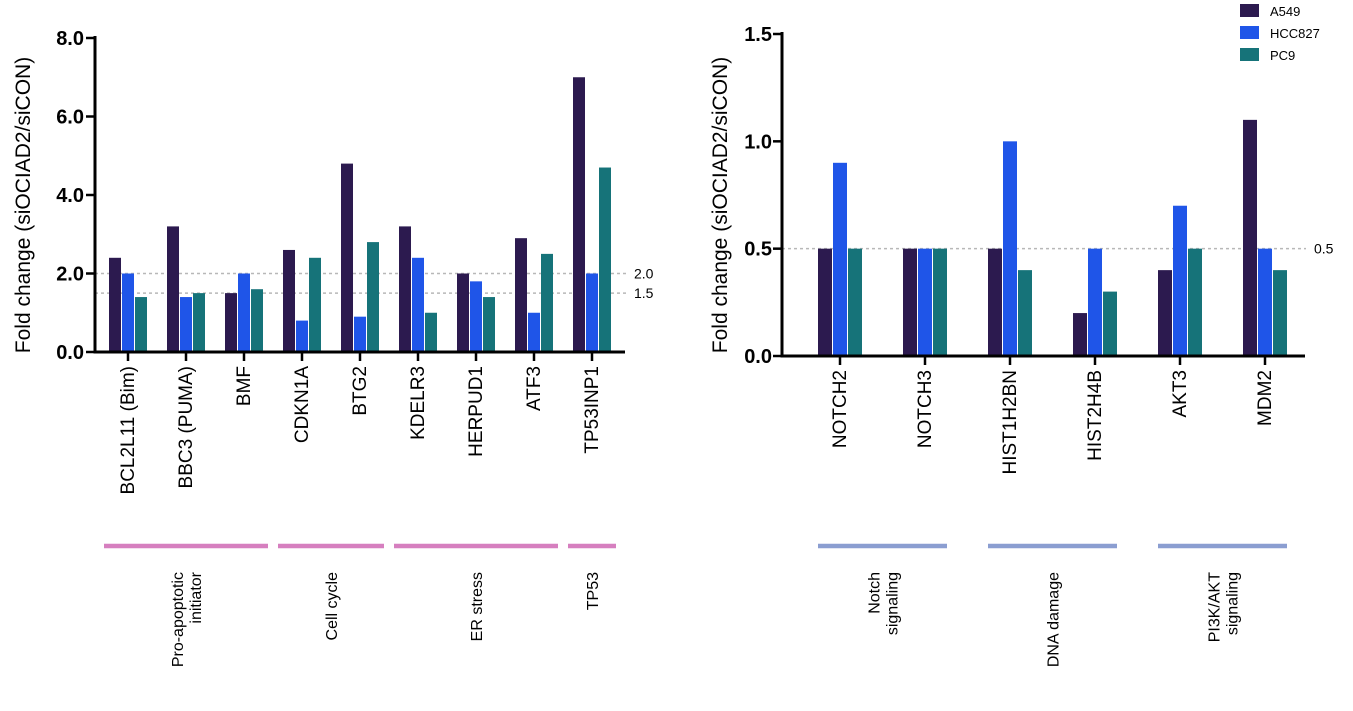 Image resolution: width=1353 pixels, height=711 pixels. I want to click on x-tick-label: NOTCH2, so click(840, 409).